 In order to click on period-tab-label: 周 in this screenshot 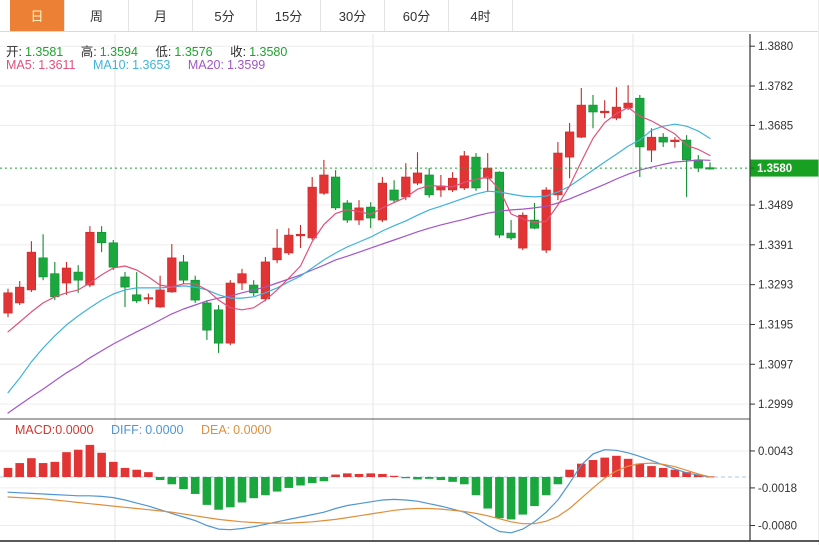, I will do `click(96, 16)`.